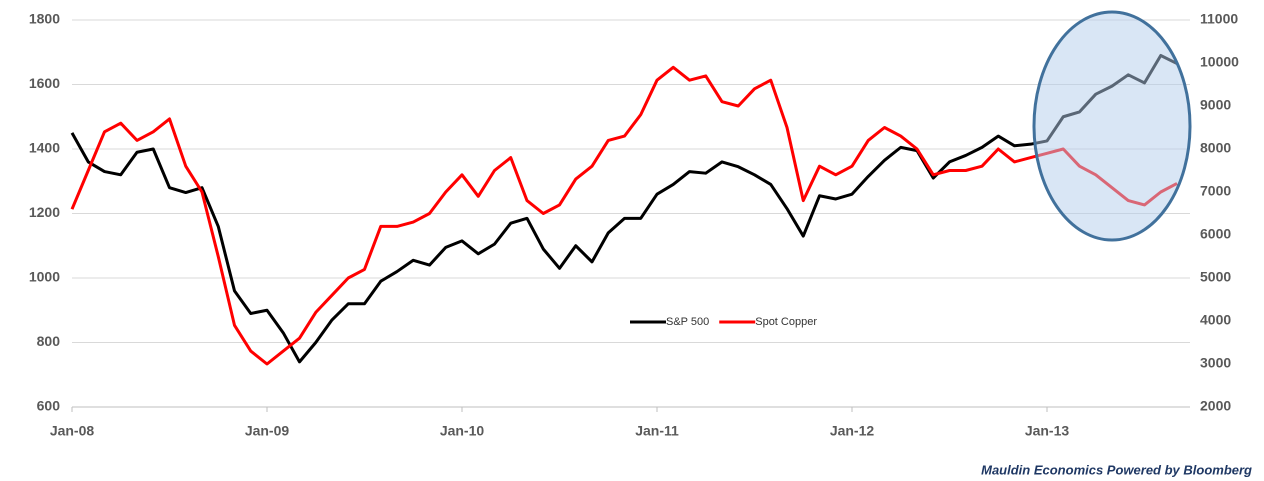  I want to click on x-tick-label: Jan-11, so click(657, 431).